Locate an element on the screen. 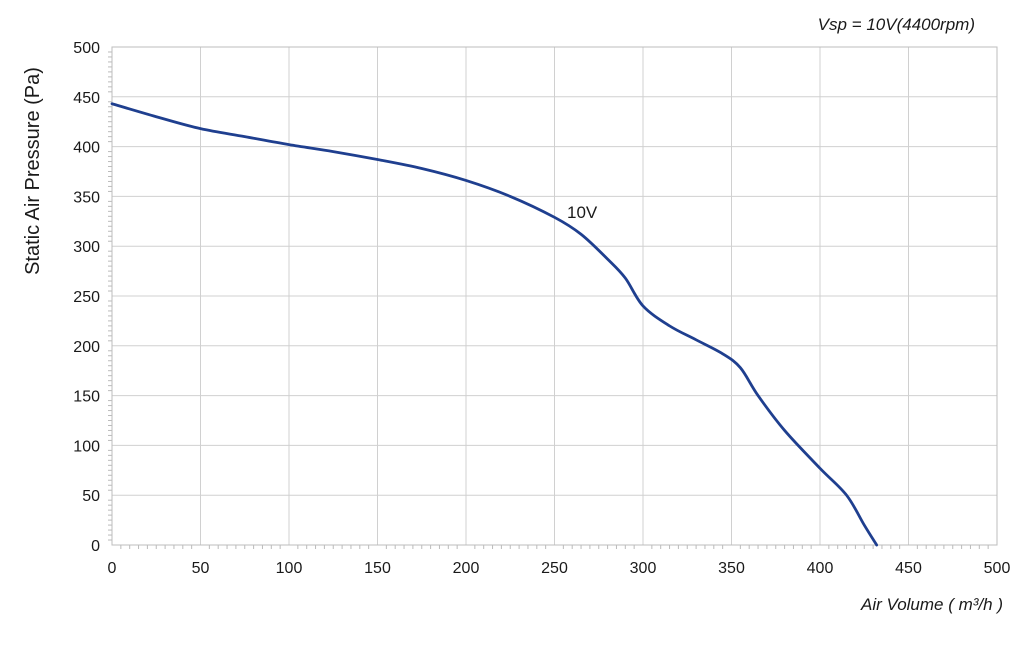 The height and width of the screenshot is (646, 1024). x-tick-label: 0 is located at coordinates (112, 568).